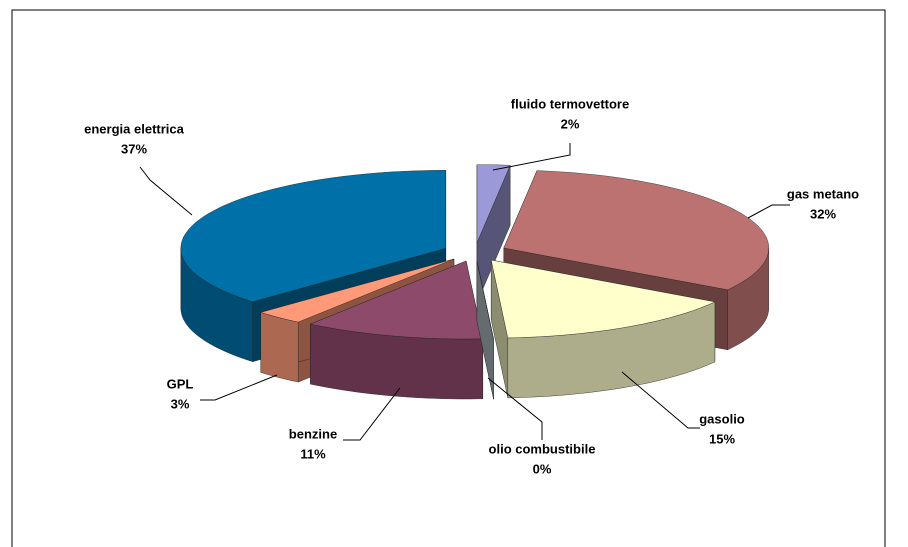 The width and height of the screenshot is (908, 547). What do you see at coordinates (823, 213) in the screenshot?
I see `value-label: 32%` at bounding box center [823, 213].